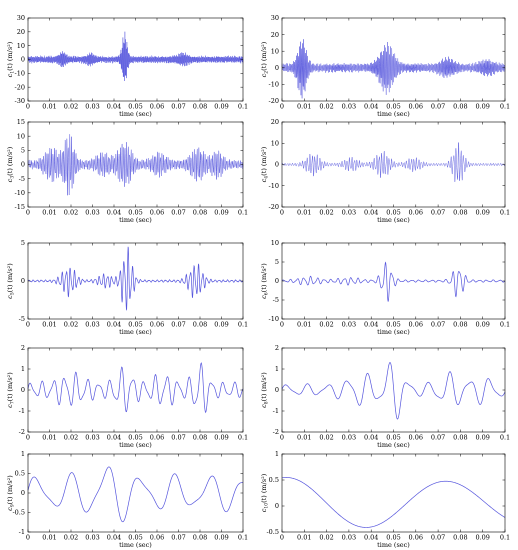 This screenshot has width=518, height=550. Describe the element at coordinates (393, 162) in the screenshot. I see `imf-series-line` at that location.